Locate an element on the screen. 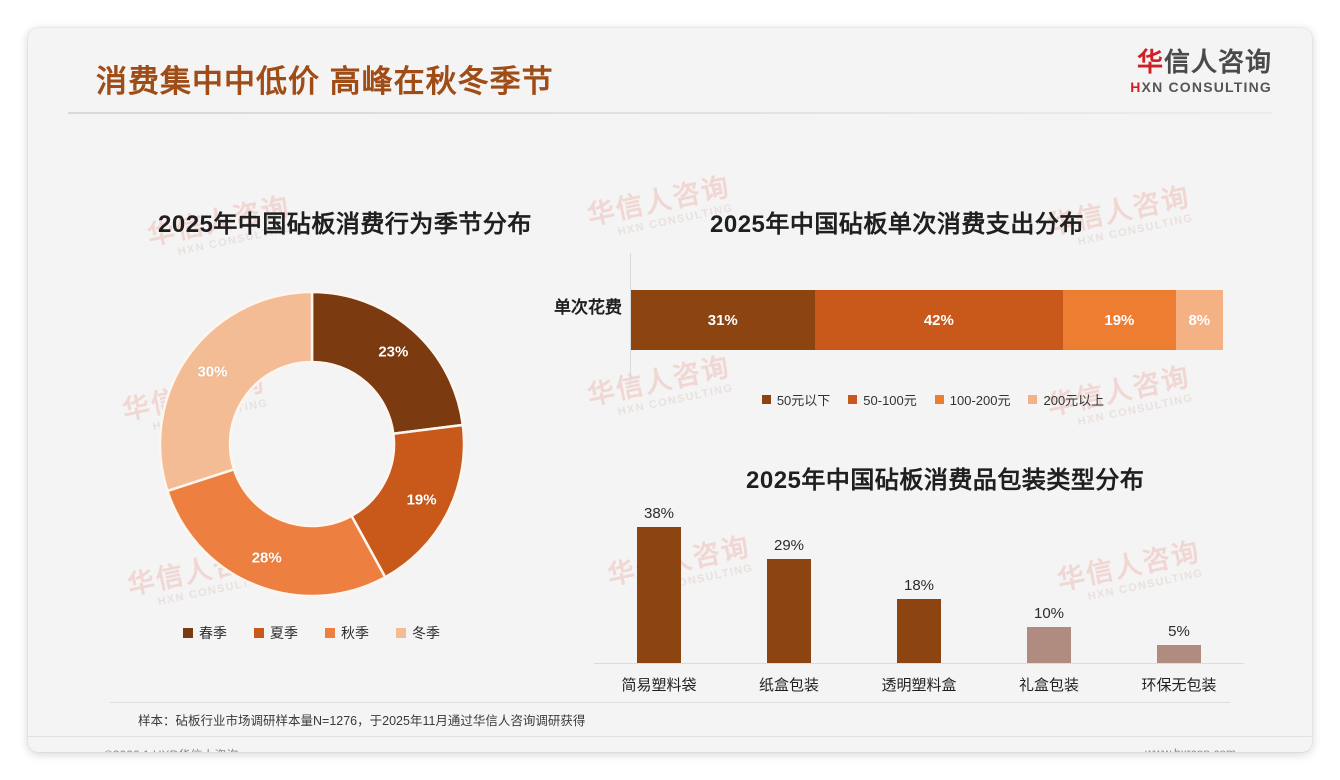 This screenshot has width=1340, height=780. column-bar-group: 38% is located at coordinates (659, 584).